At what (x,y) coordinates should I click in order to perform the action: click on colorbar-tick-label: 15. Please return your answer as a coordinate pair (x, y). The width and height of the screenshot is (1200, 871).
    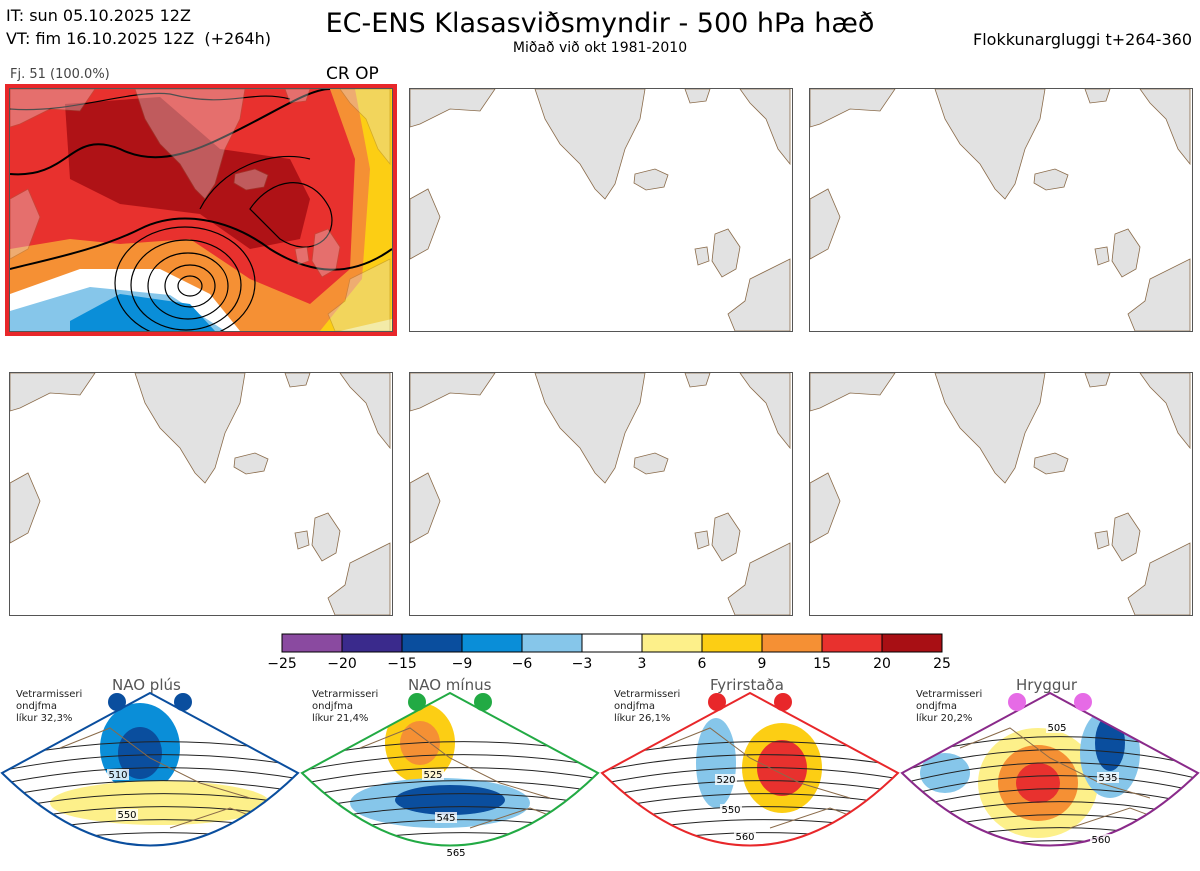
    Looking at the image, I should click on (822, 664).